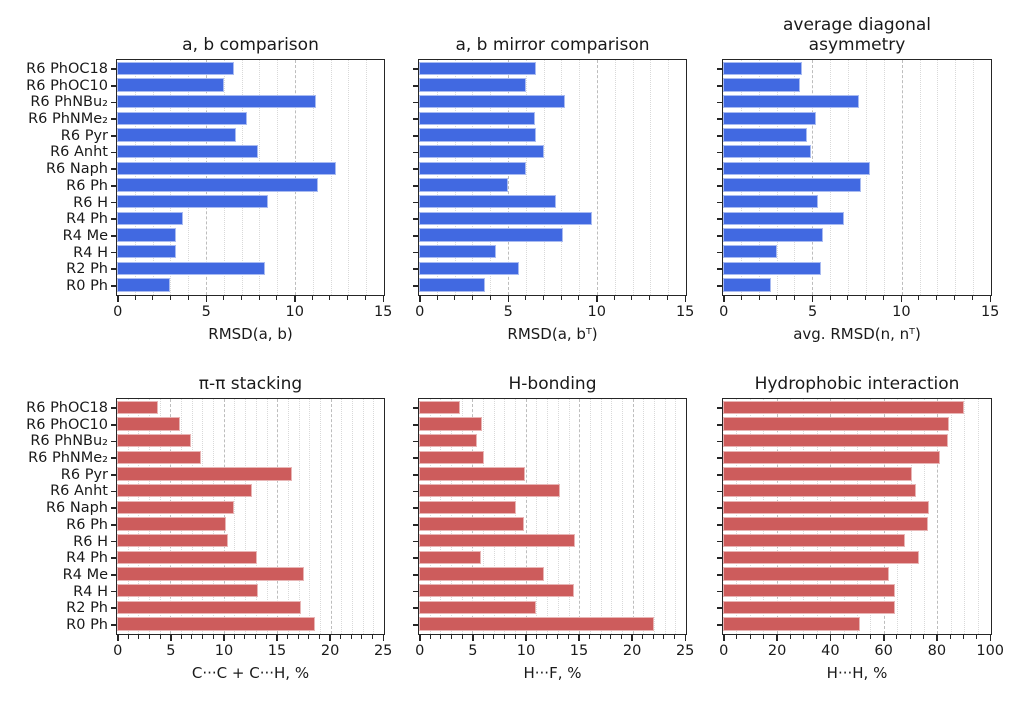  I want to click on category-label-r2-ph: R2 Ph, so click(87, 608).